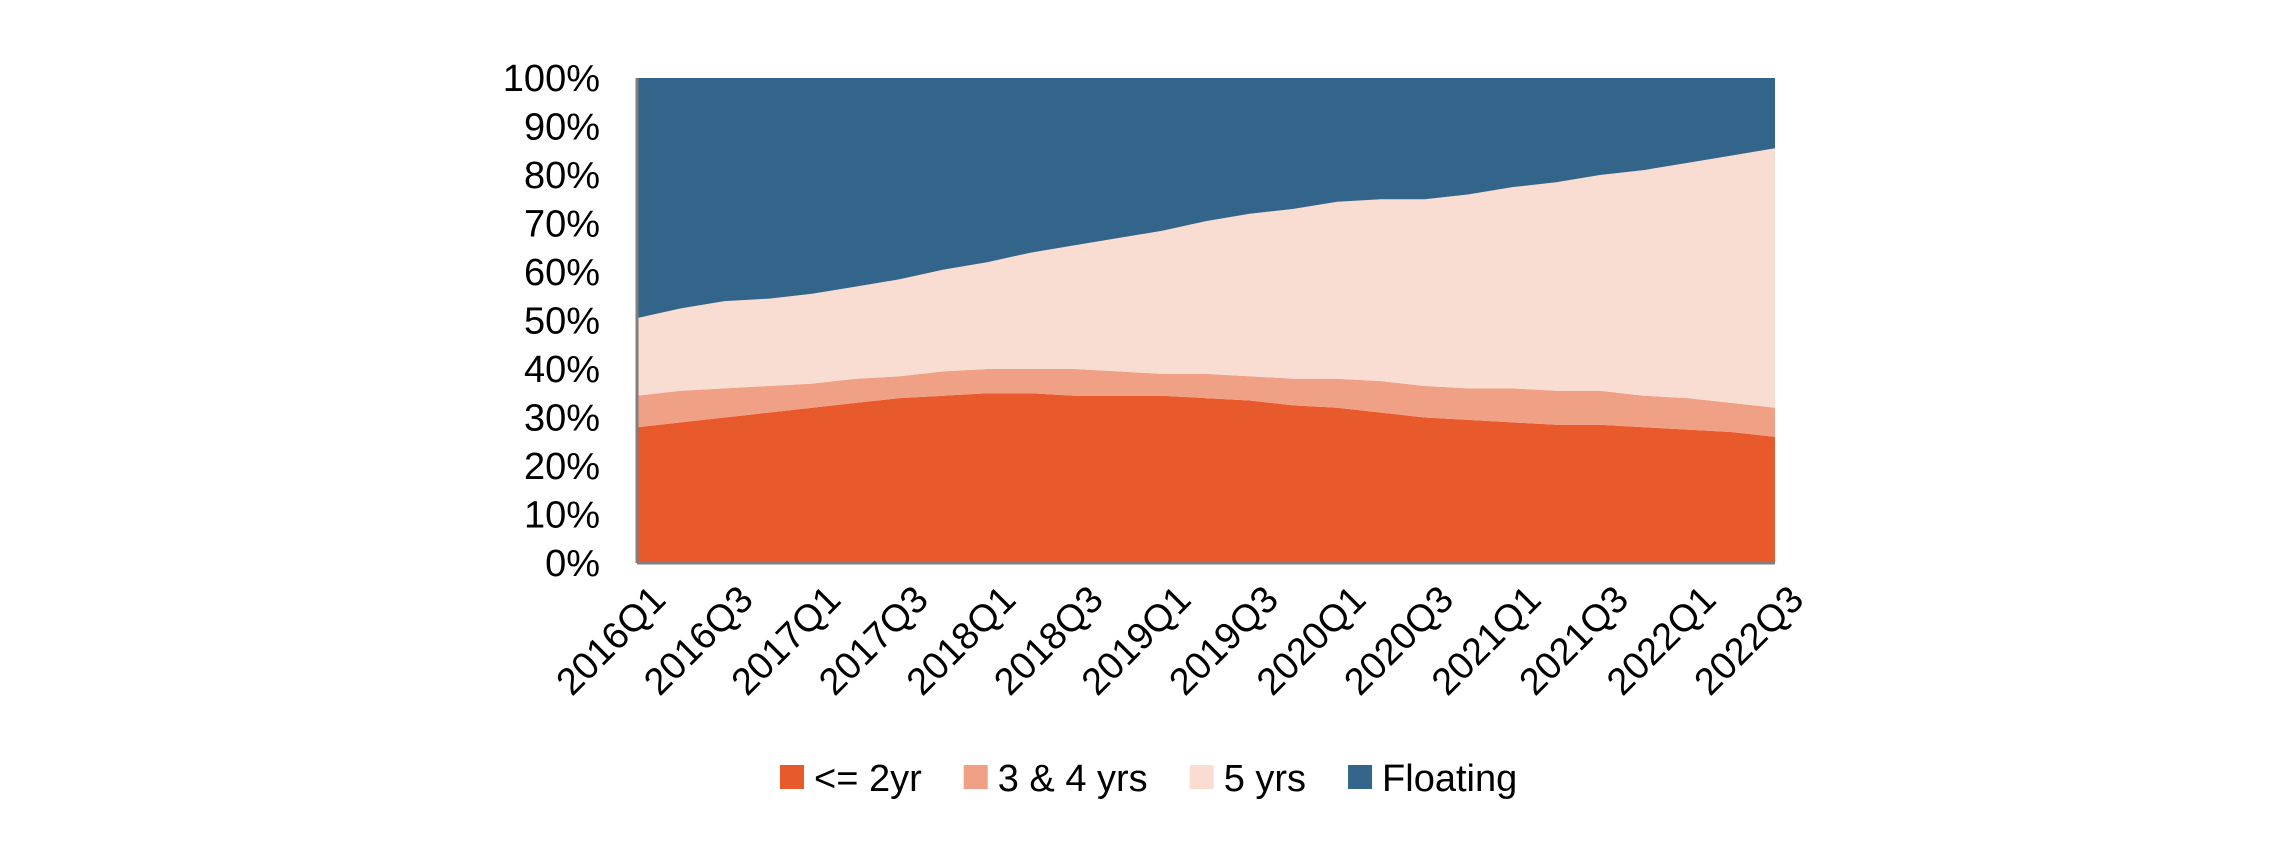  Describe the element at coordinates (1206, 478) in the screenshot. I see `area-series-le-2yr` at that location.